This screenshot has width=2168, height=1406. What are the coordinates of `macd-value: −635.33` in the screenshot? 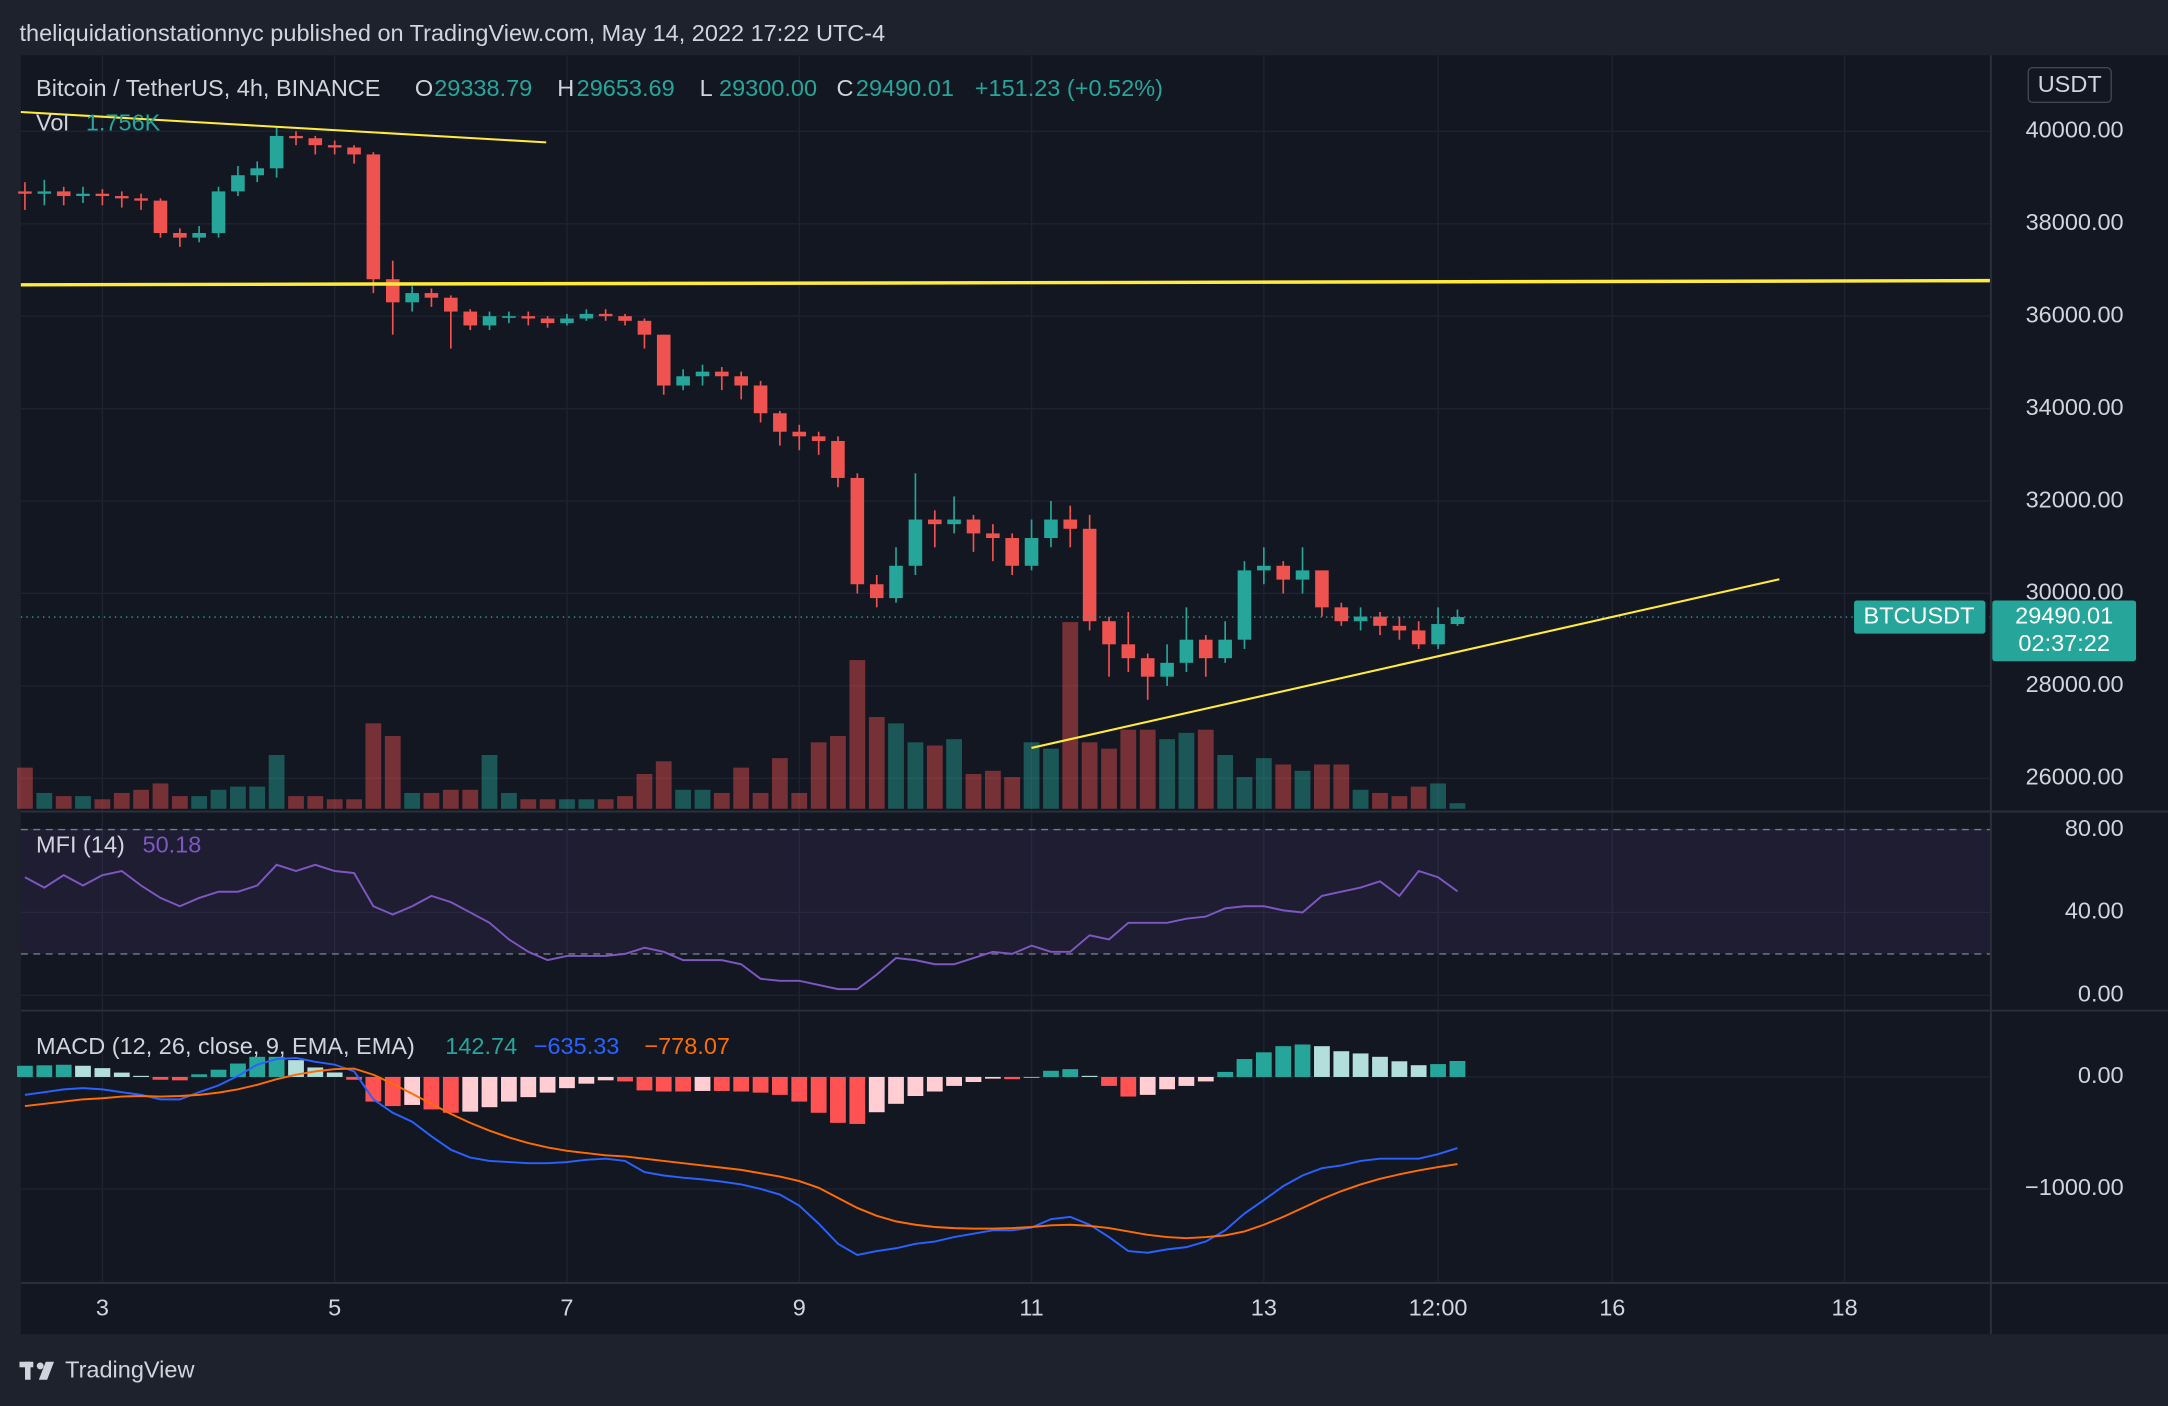 It's located at (577, 1046).